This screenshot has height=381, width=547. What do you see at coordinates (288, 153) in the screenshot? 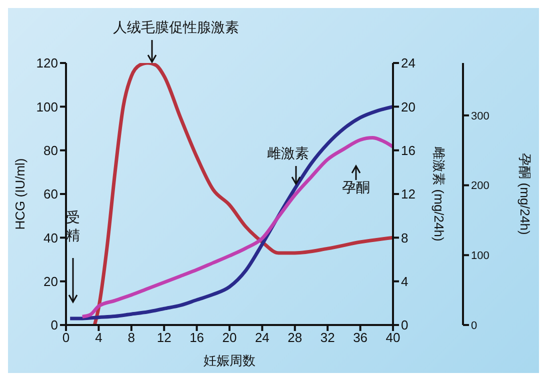
I see `annotation: 雌激素` at bounding box center [288, 153].